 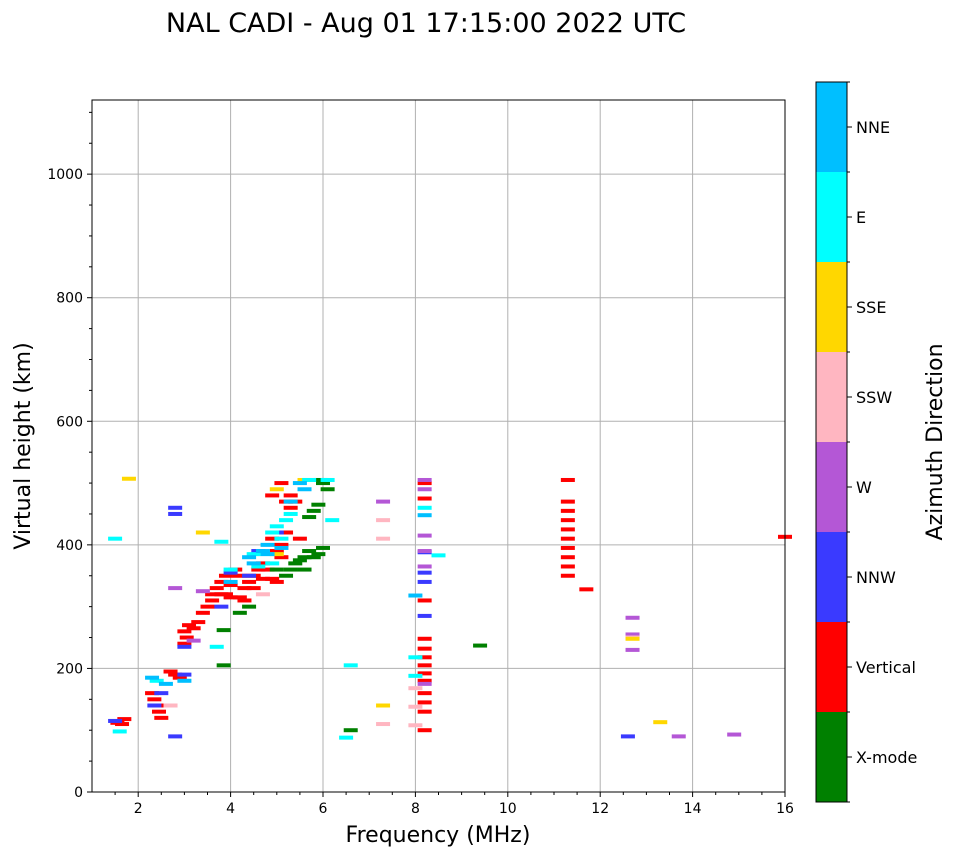 What do you see at coordinates (876, 577) in the screenshot?
I see `colorbar-tick-label: NNW` at bounding box center [876, 577].